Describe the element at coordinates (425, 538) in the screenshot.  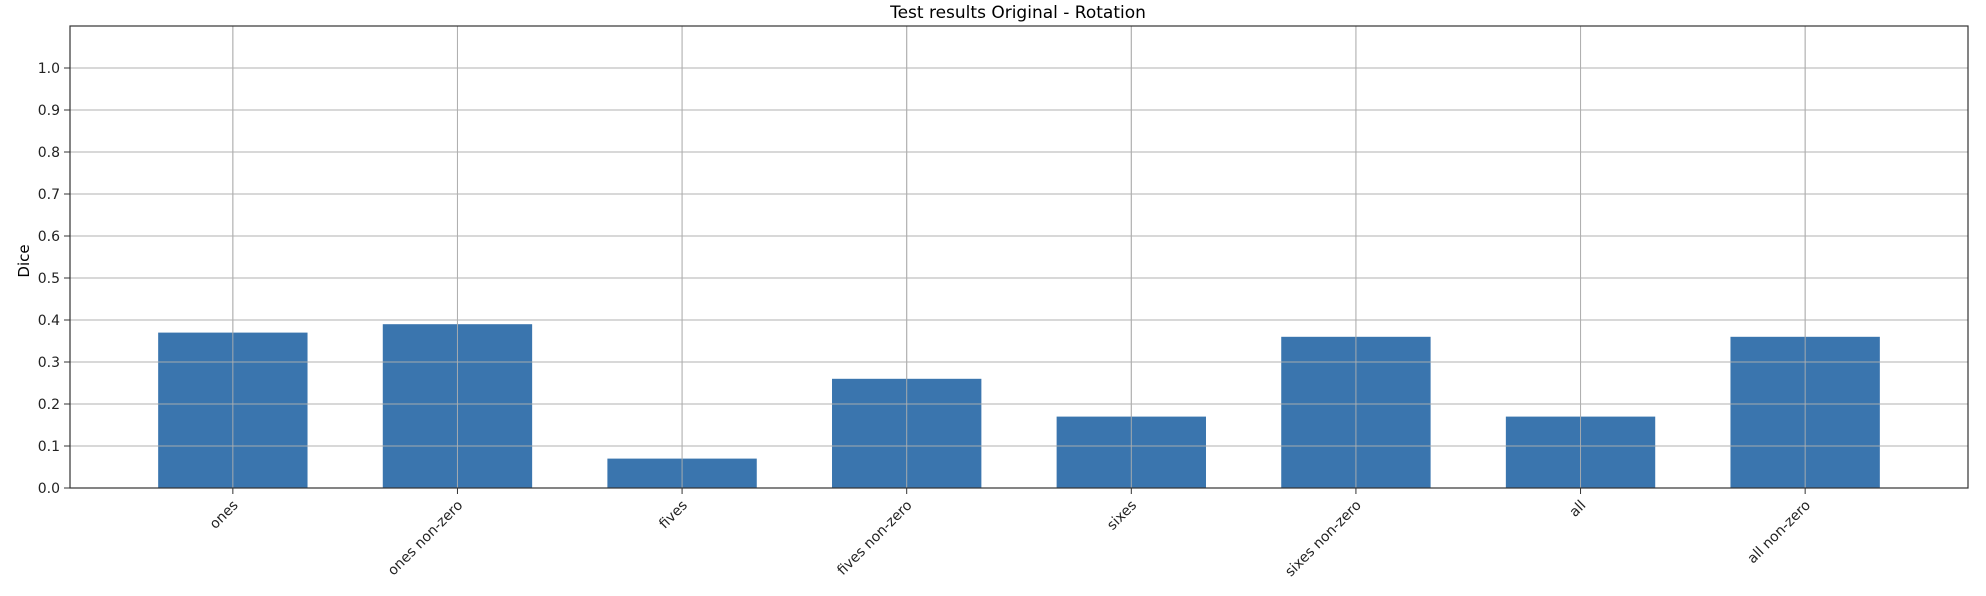
I see `x-tick-label: ones non-zero` at that location.